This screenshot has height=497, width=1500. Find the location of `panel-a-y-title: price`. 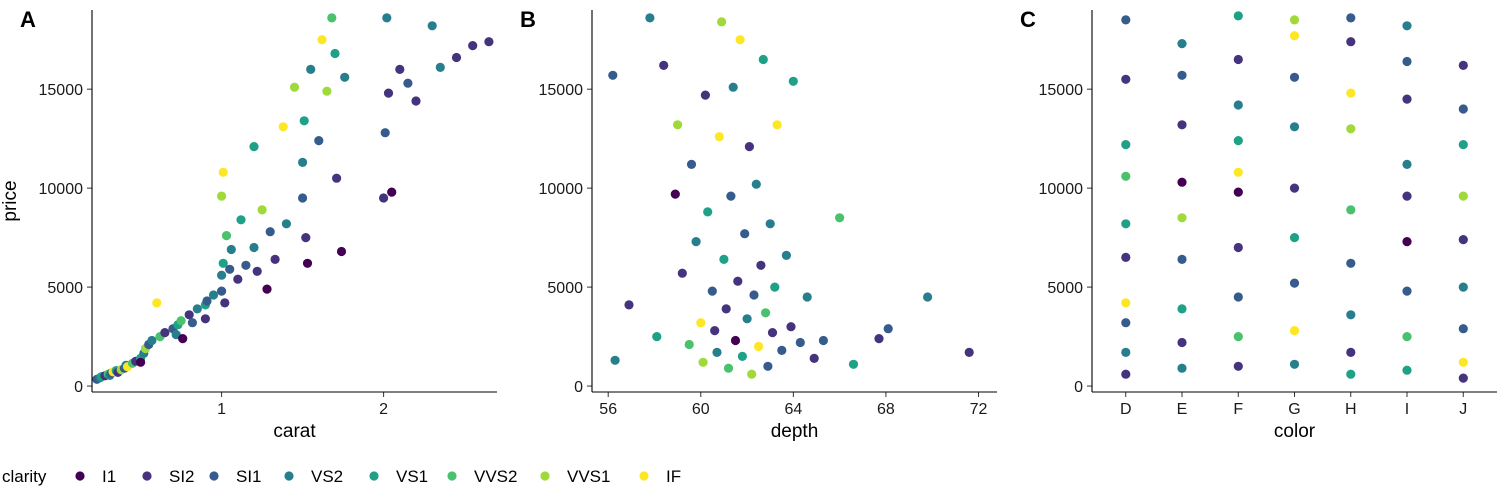

panel-a-y-title: price is located at coordinates (10, 200).